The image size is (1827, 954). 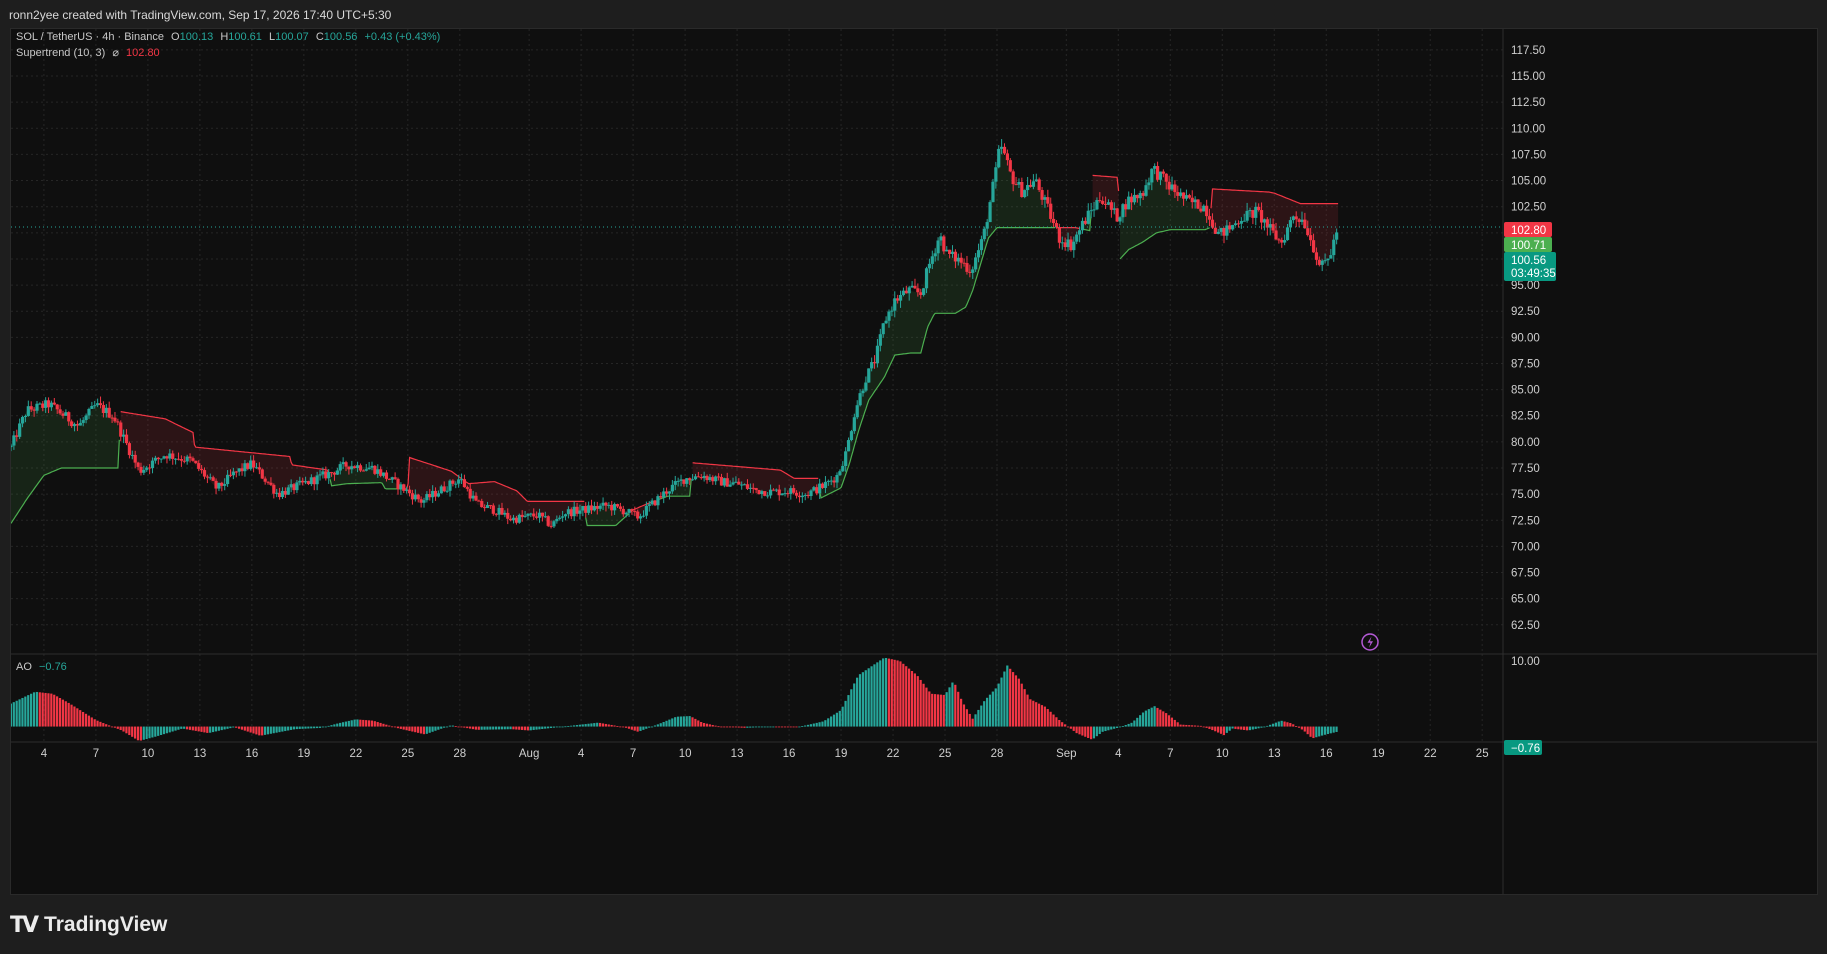 What do you see at coordinates (1525, 662) in the screenshot?
I see `ao-axis: 10.00` at bounding box center [1525, 662].